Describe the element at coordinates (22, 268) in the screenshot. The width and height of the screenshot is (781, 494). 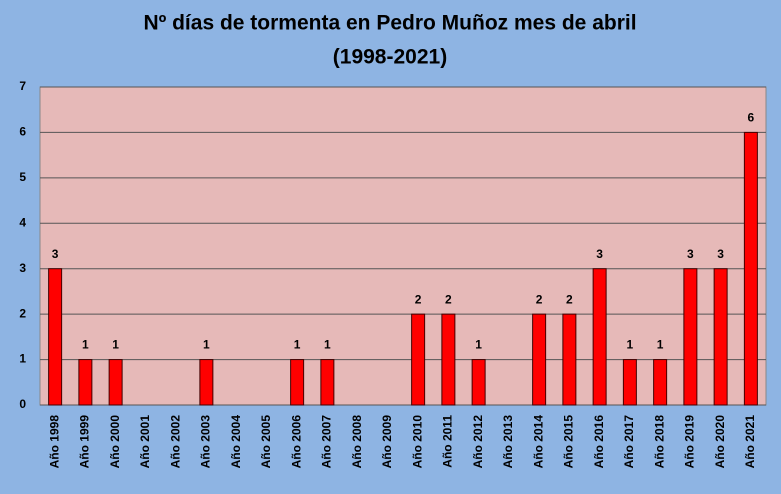
I see `y-tick-label: 3` at that location.